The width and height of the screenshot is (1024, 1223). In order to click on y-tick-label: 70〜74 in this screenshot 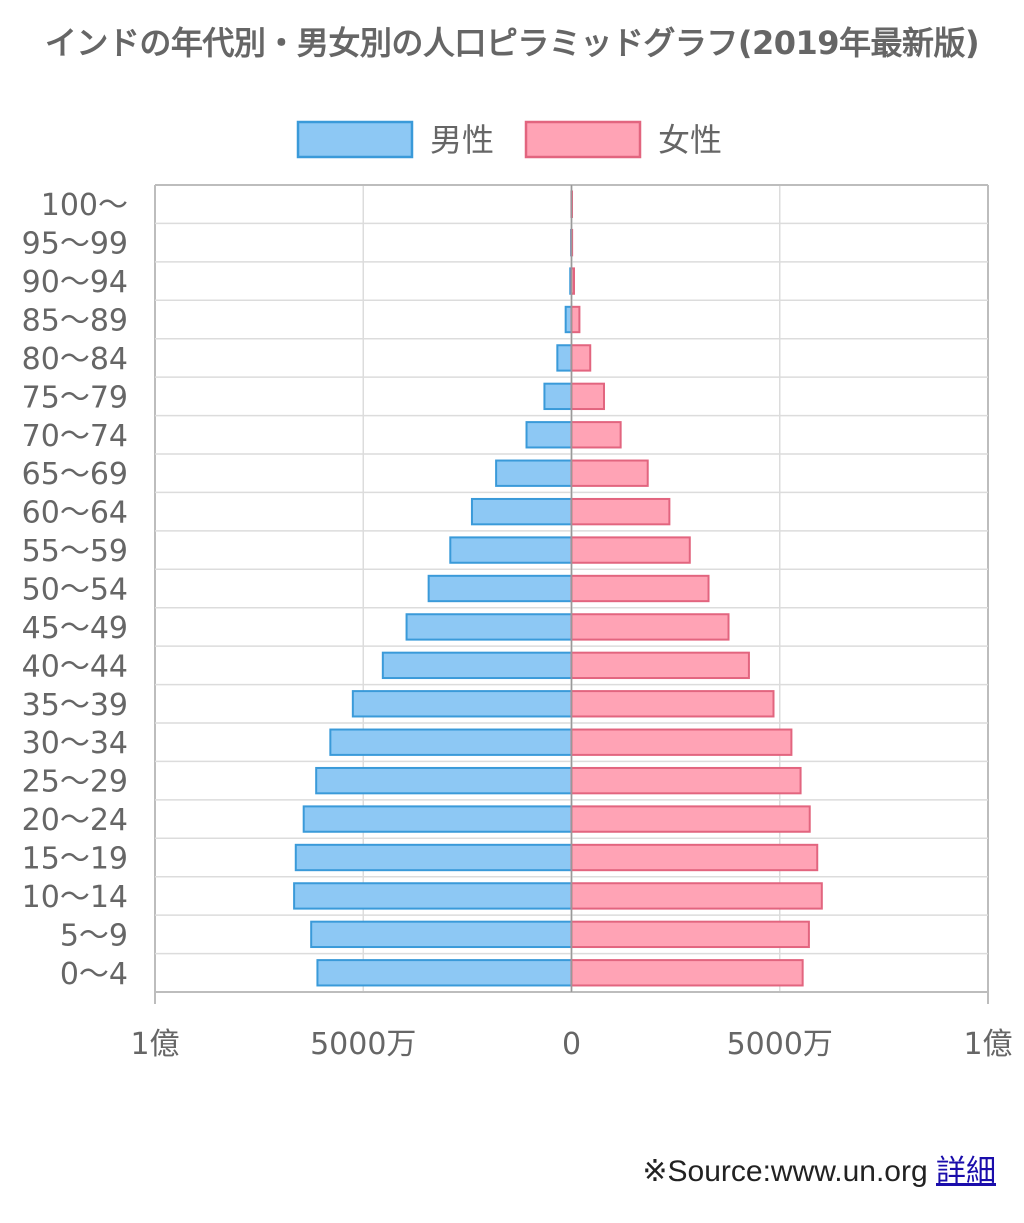, I will do `click(75, 436)`.